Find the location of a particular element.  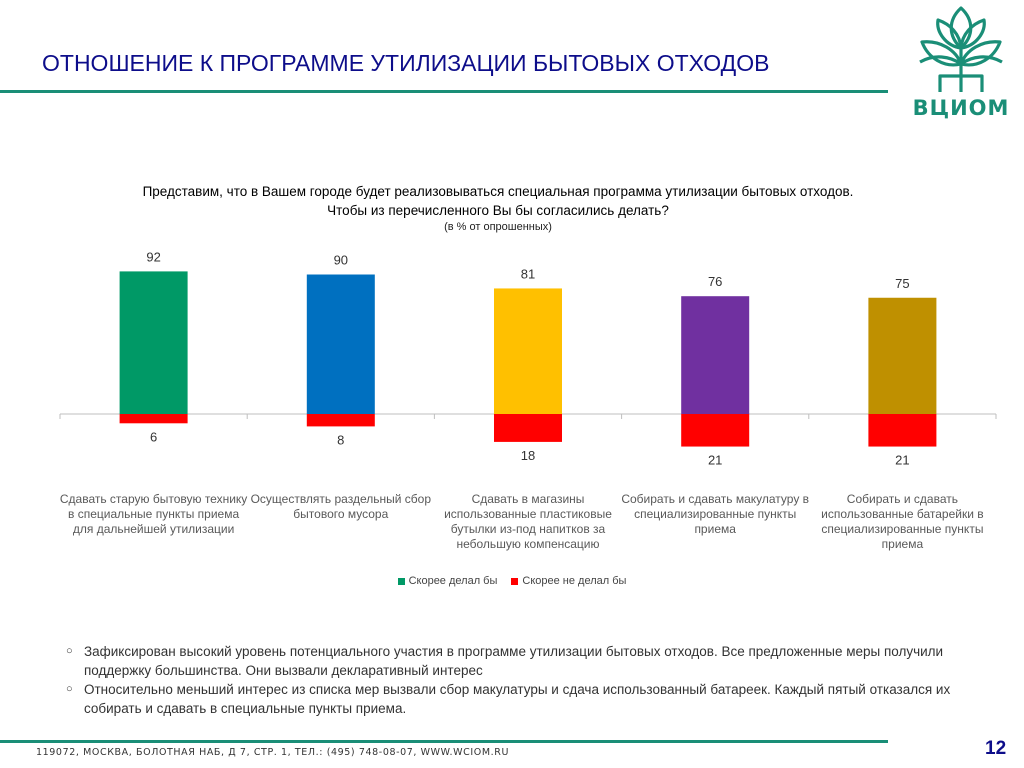

legend-item-no: Скорее не делал бы is located at coordinates (568, 581).